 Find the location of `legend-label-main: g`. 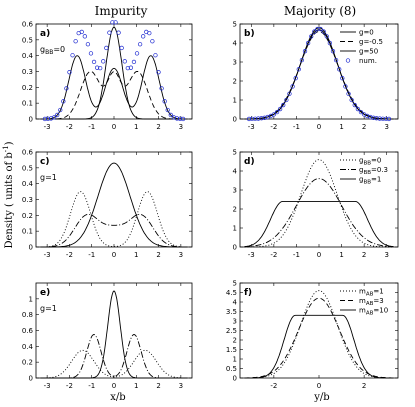

legend-label-main: g is located at coordinates (361, 180).